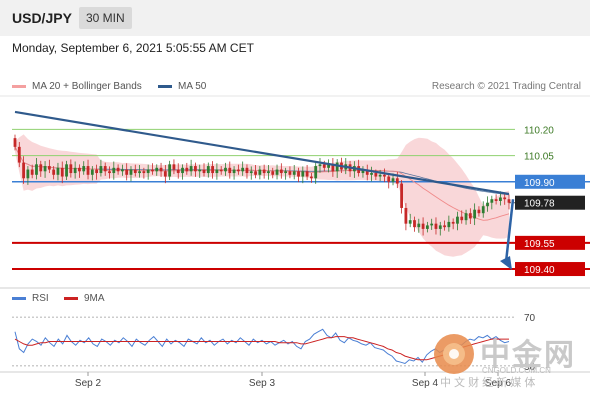 The image size is (590, 400). I want to click on research-credit: Research © 2021 Trading Central, so click(506, 86).